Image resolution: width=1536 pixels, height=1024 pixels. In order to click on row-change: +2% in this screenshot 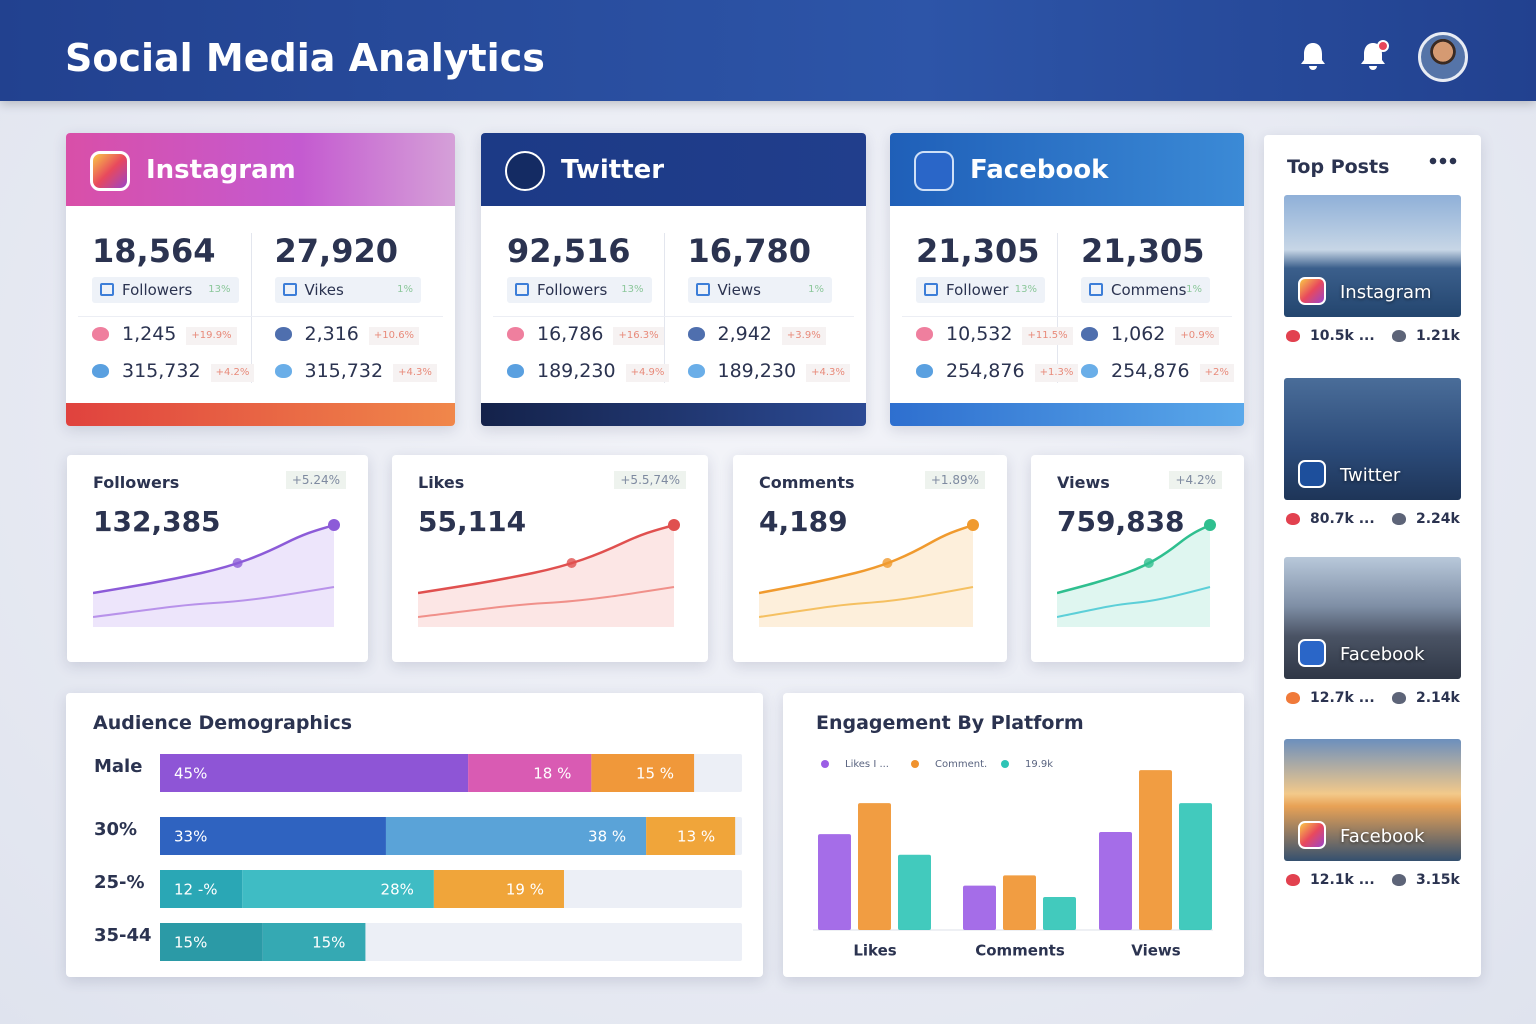, I will do `click(1216, 373)`.